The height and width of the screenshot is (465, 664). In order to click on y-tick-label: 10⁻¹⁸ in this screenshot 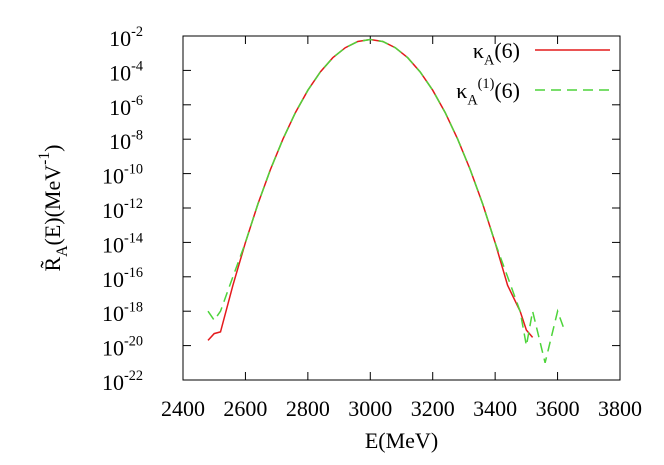, I will do `click(122, 312)`.